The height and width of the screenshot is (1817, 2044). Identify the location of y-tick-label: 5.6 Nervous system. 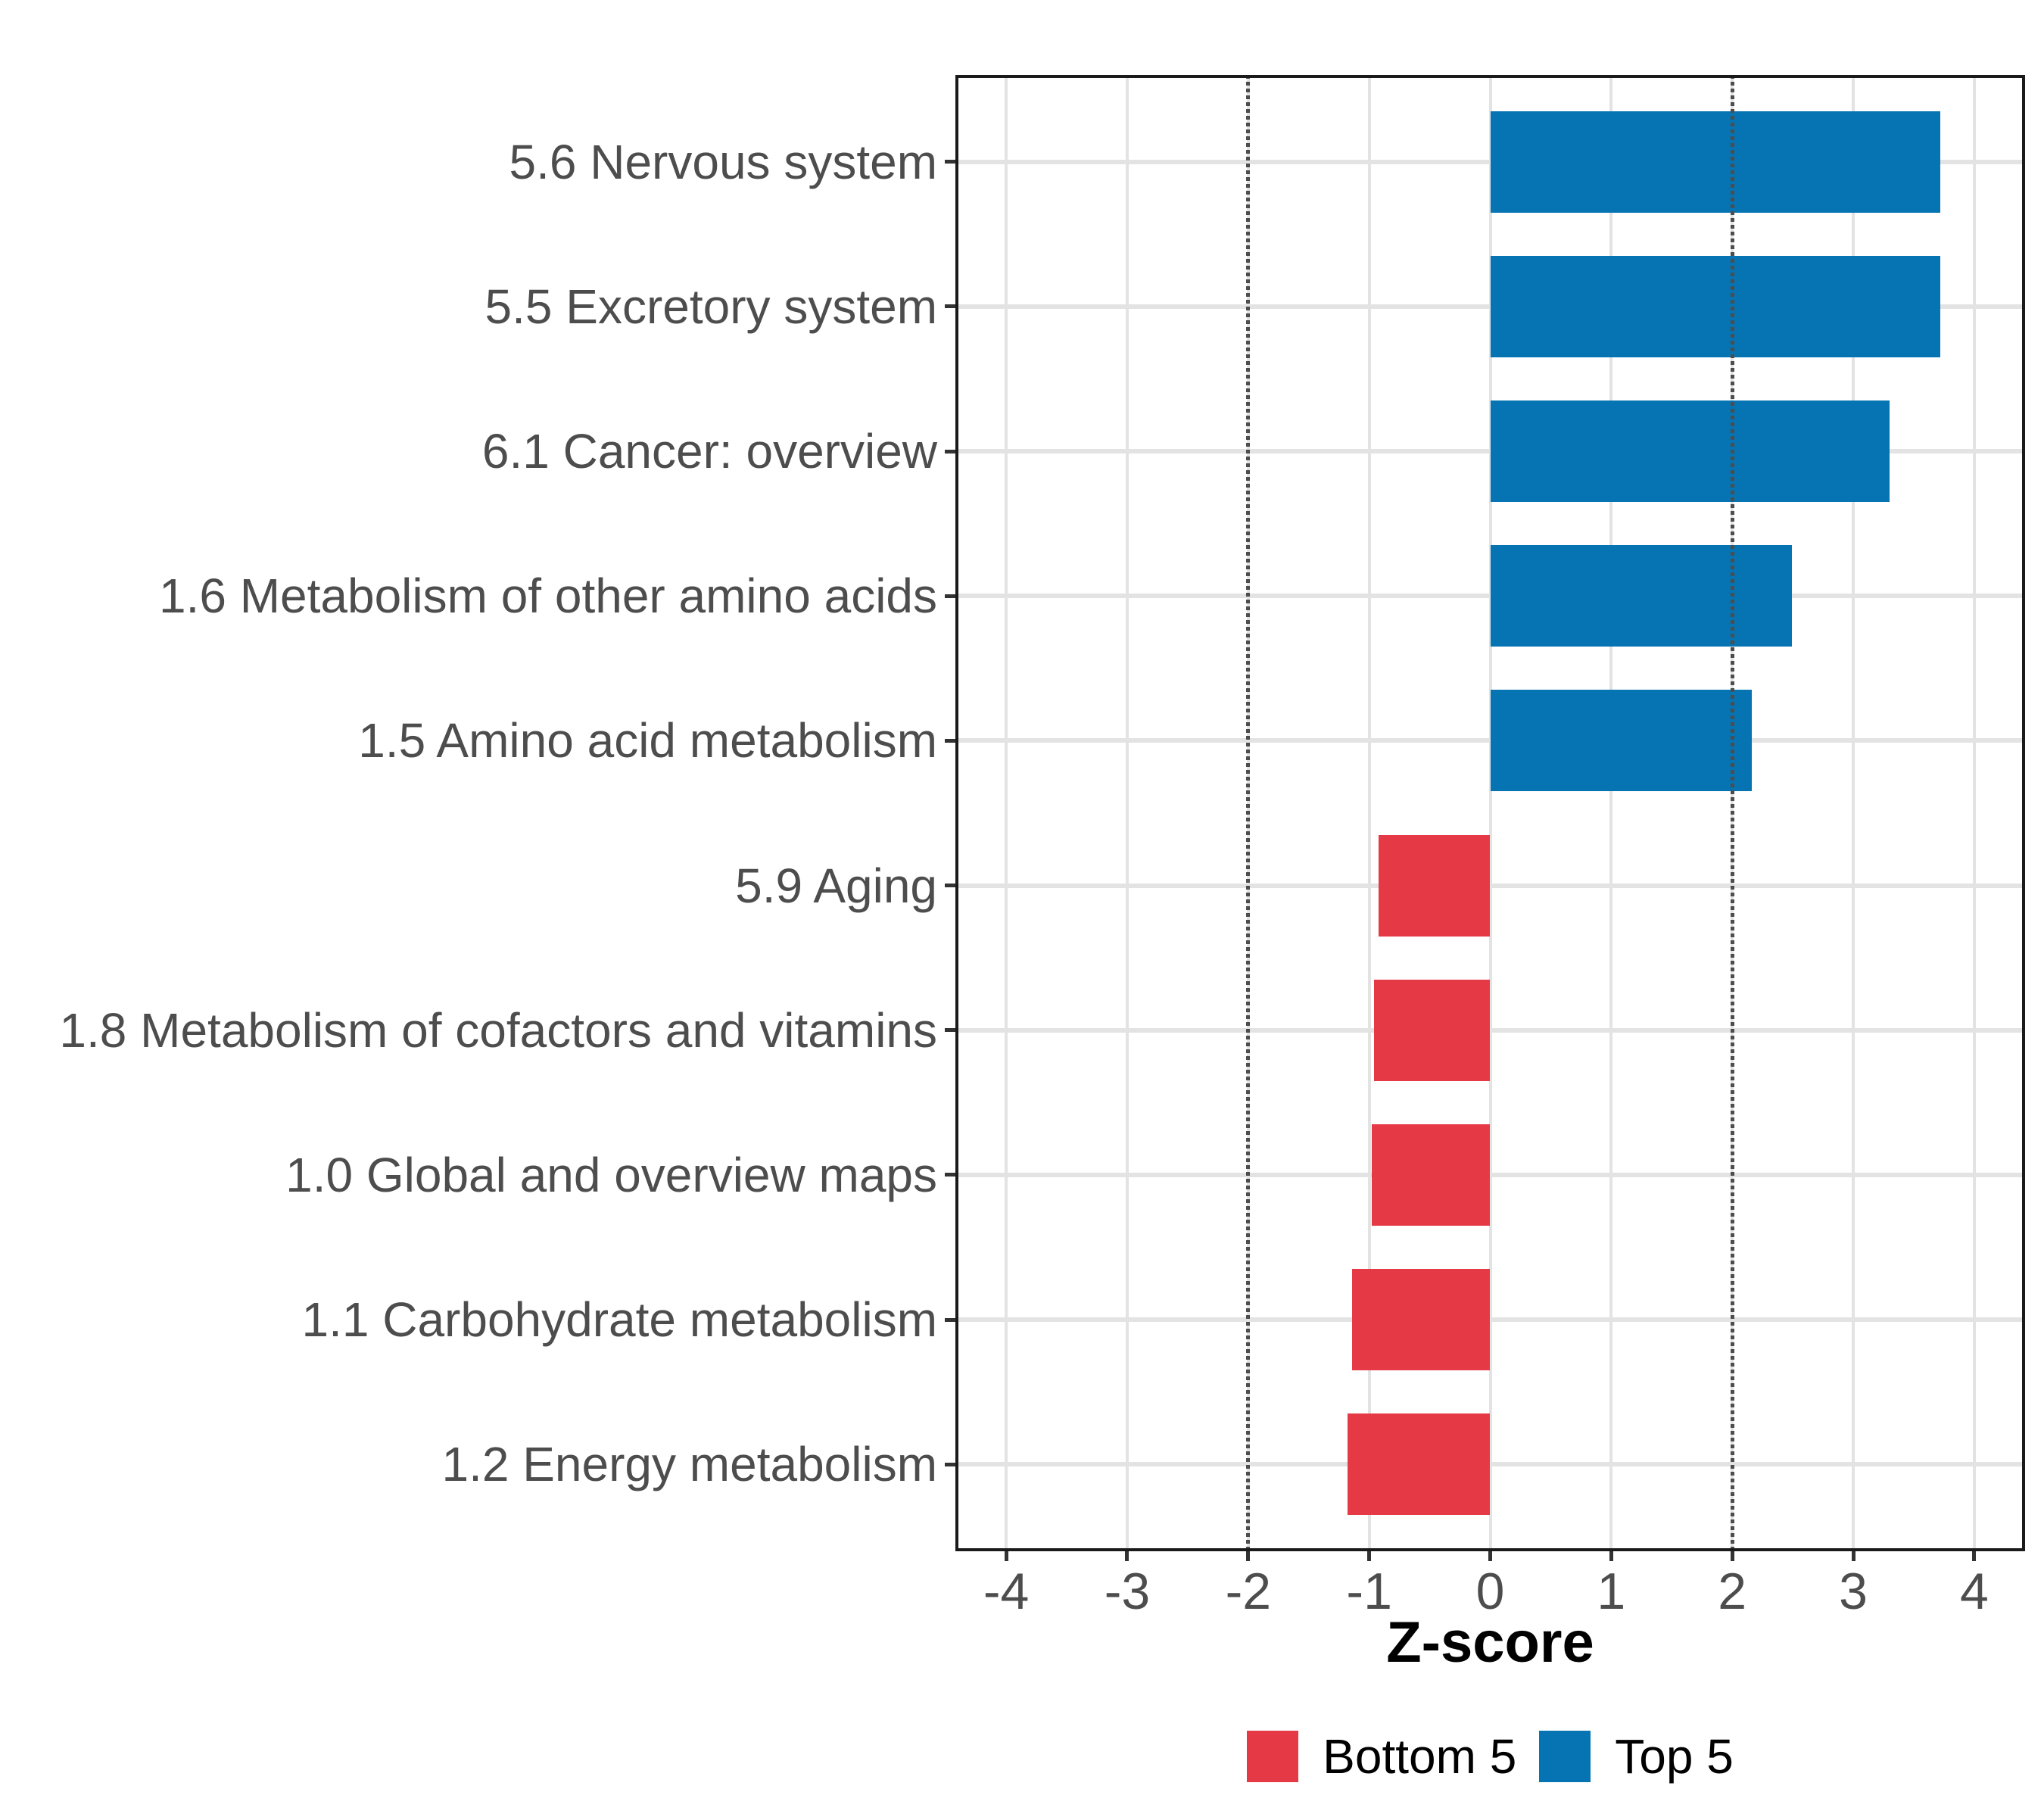
(723, 161).